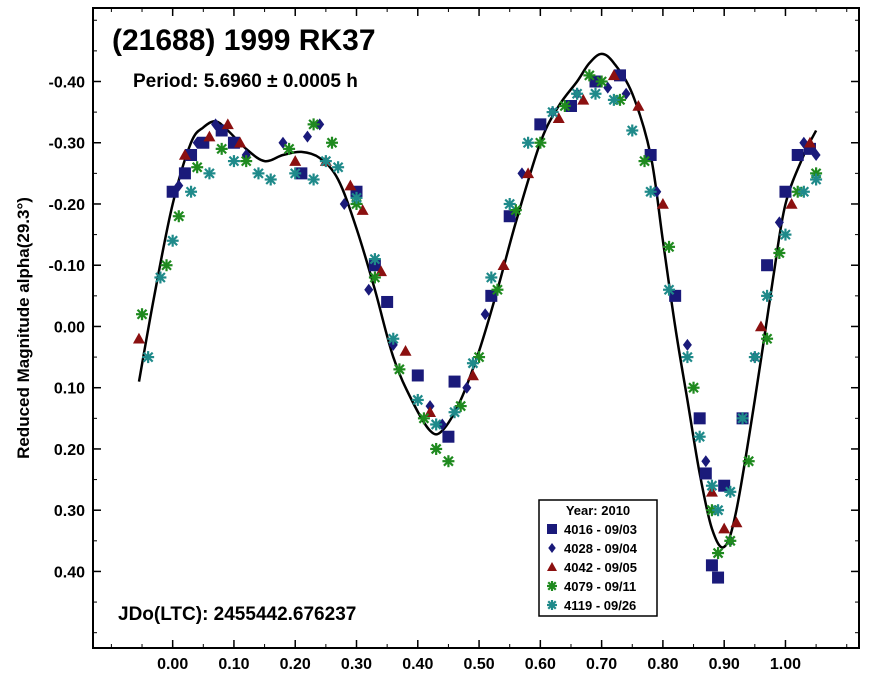  I want to click on y-tick-label: -0.10, so click(67, 266).